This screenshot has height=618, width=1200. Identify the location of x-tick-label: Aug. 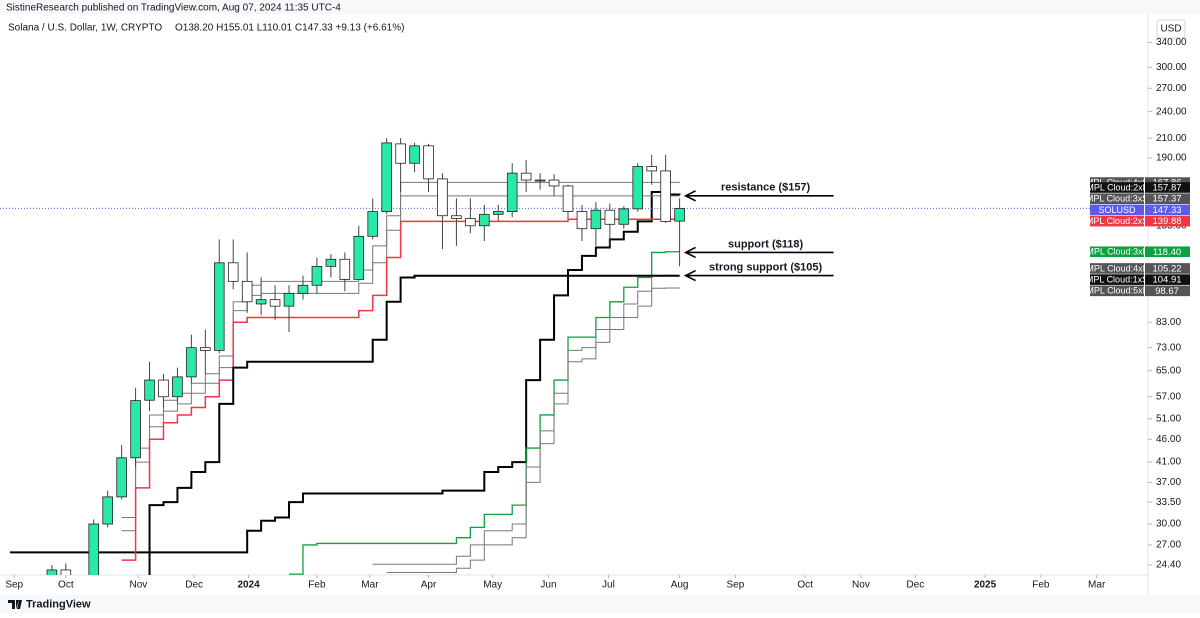
(680, 585).